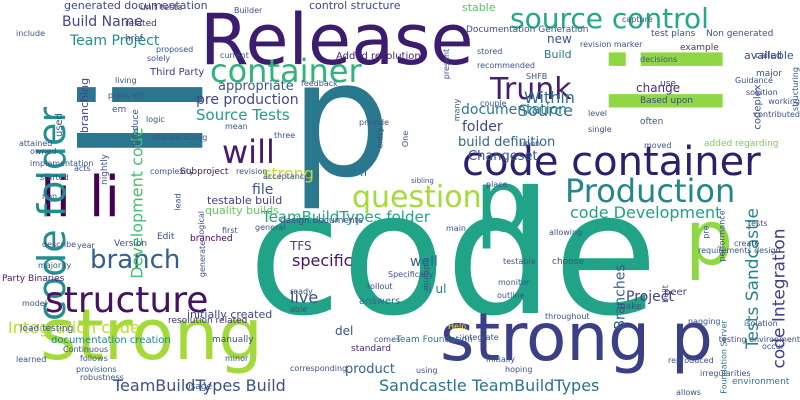  I want to click on cloud-word: related, so click(141, 24).